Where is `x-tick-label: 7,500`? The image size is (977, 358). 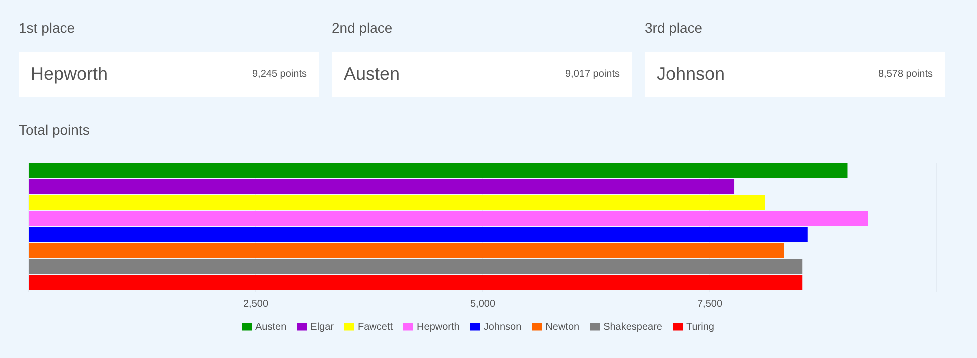
x-tick-label: 7,500 is located at coordinates (710, 304).